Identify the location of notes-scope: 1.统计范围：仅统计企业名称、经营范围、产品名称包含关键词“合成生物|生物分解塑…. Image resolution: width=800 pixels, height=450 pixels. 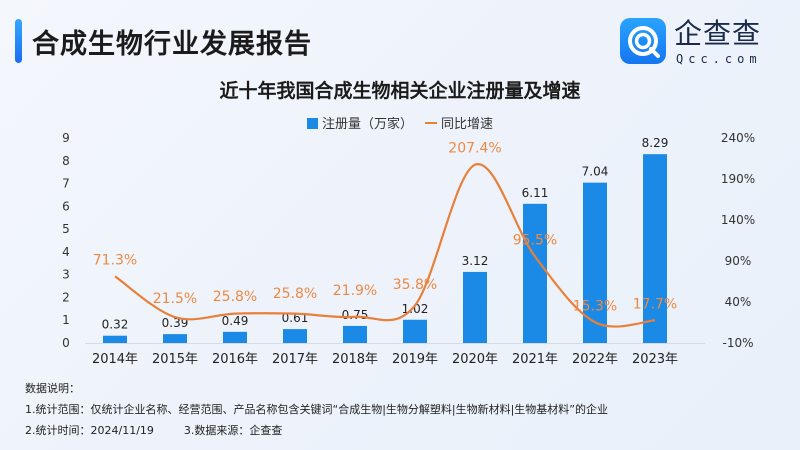
(317, 409).